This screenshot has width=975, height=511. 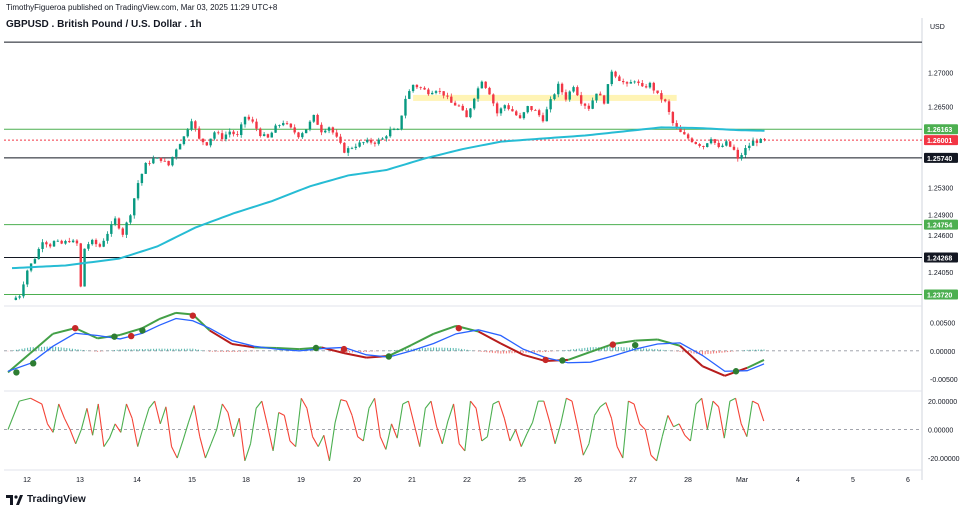 I want to click on tradingview-logo: TradingView, so click(x=46, y=499).